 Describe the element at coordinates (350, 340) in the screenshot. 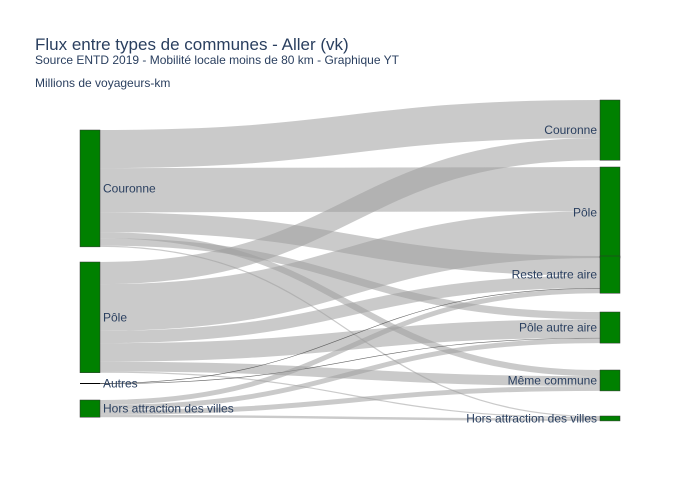

I see `link-pole-to-pole-autre-aire` at that location.